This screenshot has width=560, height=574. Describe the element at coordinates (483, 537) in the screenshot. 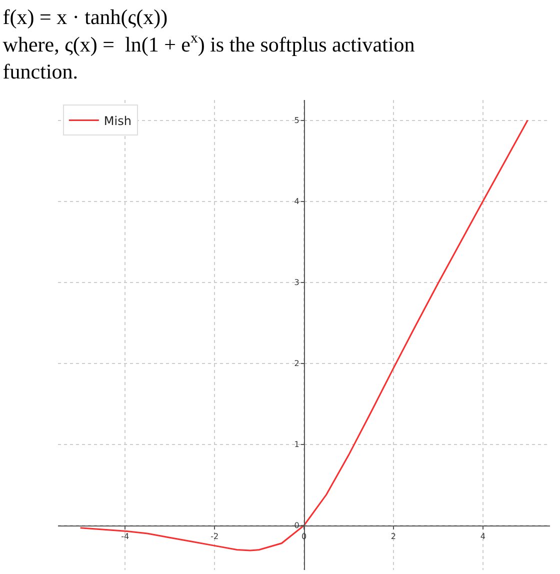

I see `x-tick-label: 4` at that location.